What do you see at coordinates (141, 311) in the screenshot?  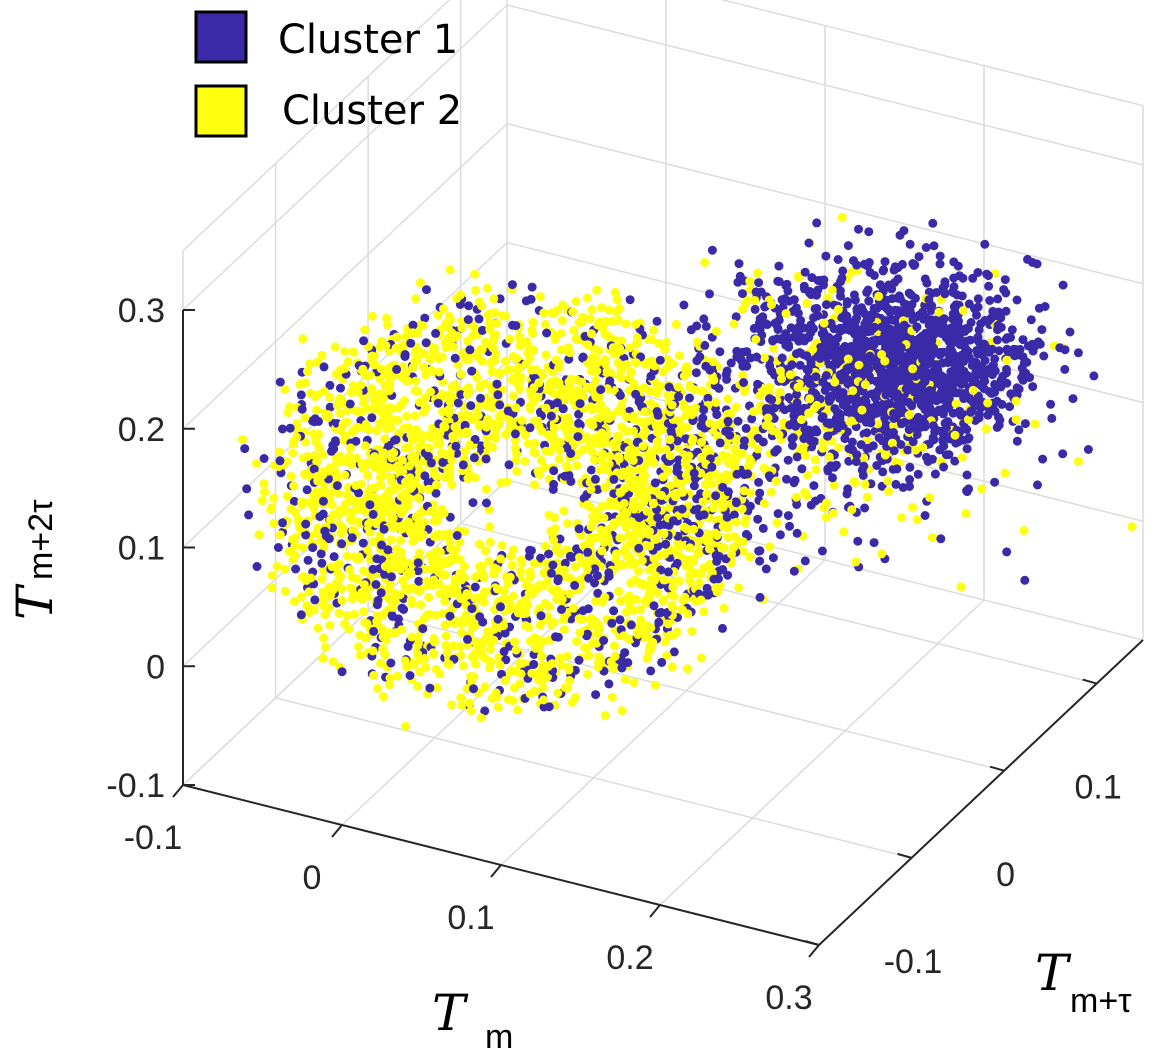 I see `z-tick-label: 0.3` at bounding box center [141, 311].